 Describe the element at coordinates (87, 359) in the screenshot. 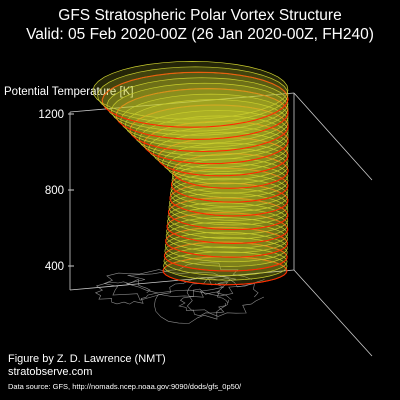

I see `credit-author: Figure by Z. D. Lawrence (NMT)` at that location.